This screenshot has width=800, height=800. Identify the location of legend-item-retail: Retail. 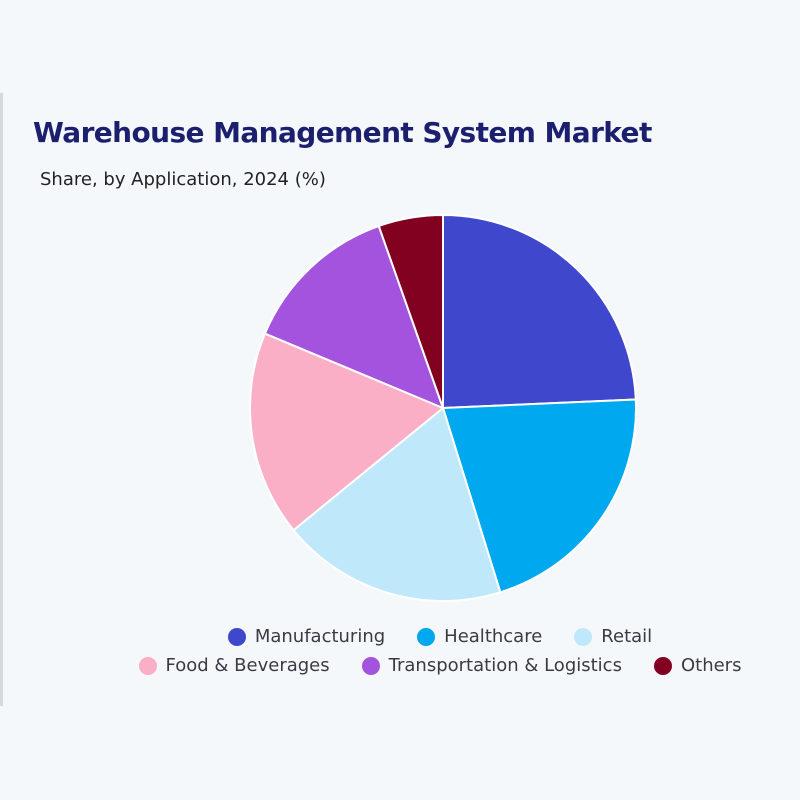
(613, 636).